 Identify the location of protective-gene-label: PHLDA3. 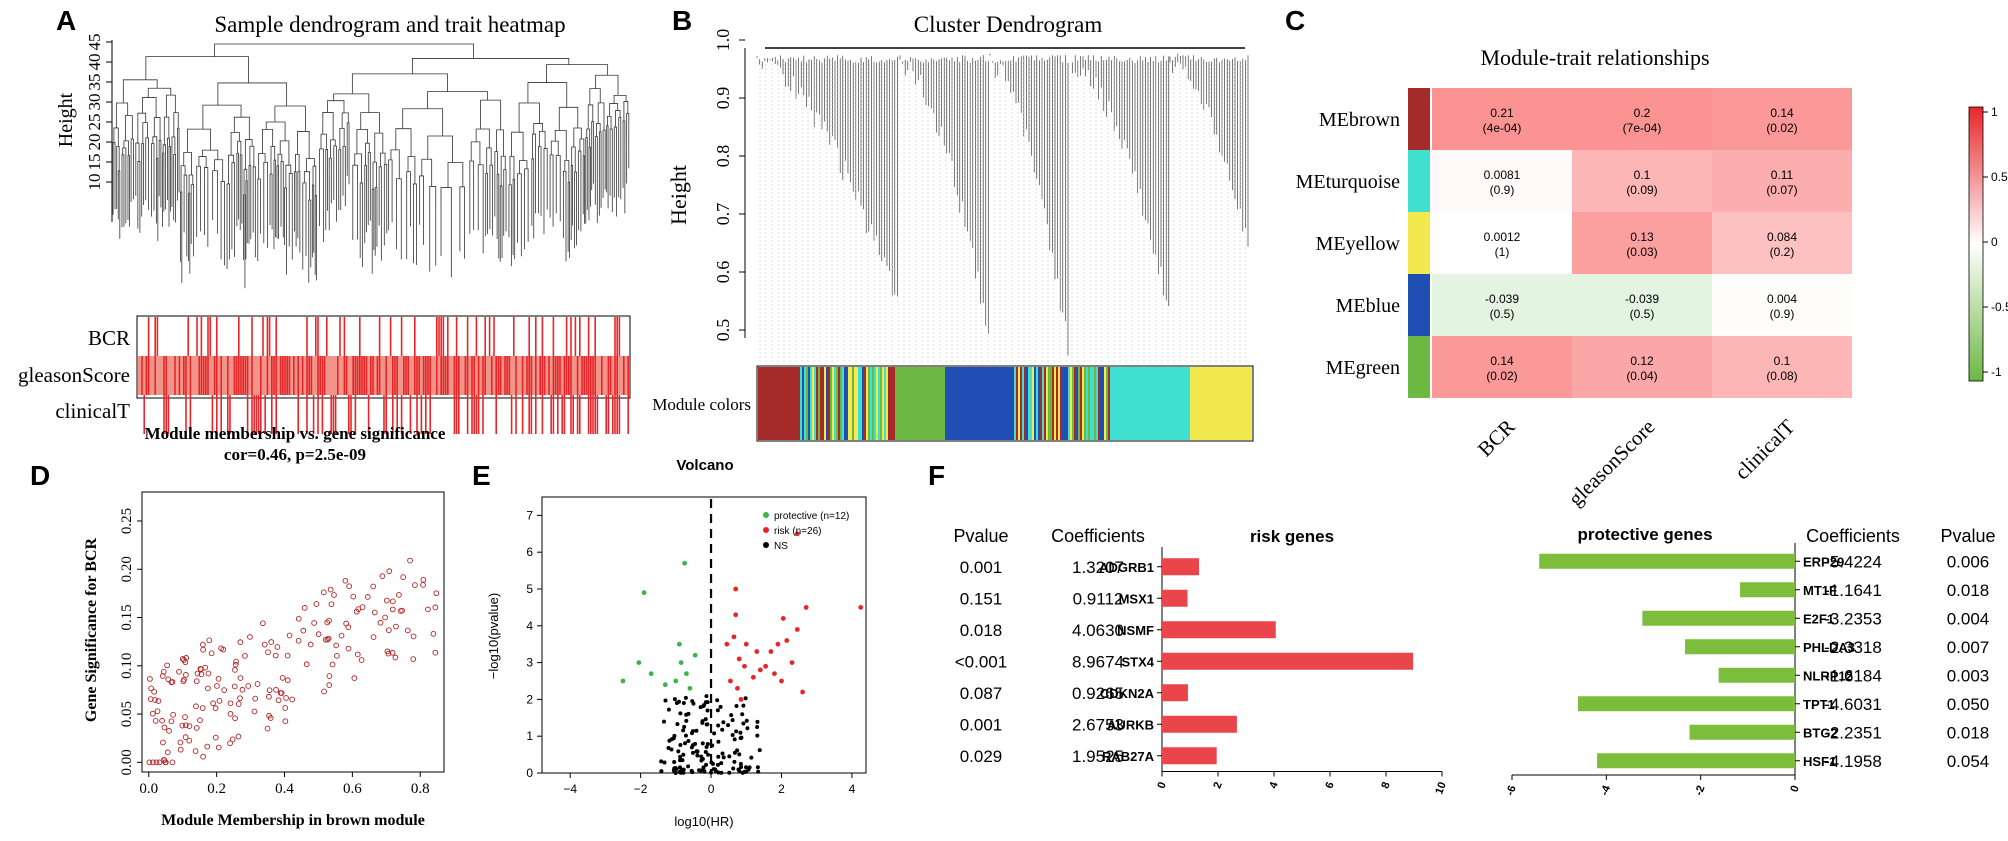
(1829, 647).